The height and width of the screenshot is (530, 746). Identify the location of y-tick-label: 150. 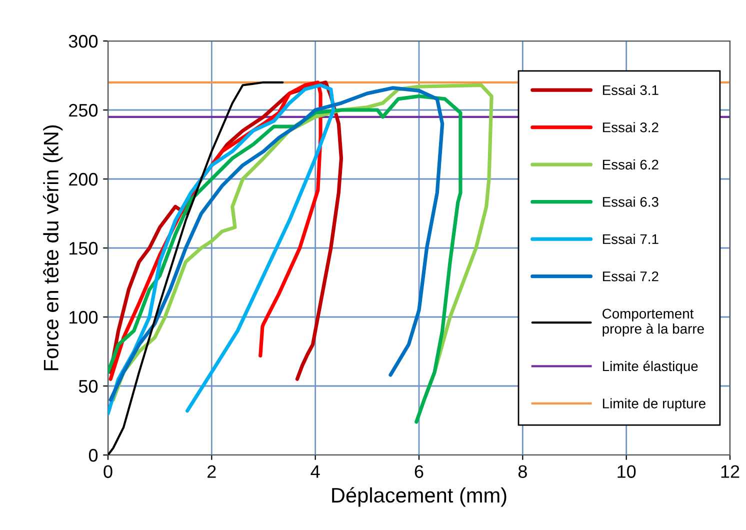
(84, 248).